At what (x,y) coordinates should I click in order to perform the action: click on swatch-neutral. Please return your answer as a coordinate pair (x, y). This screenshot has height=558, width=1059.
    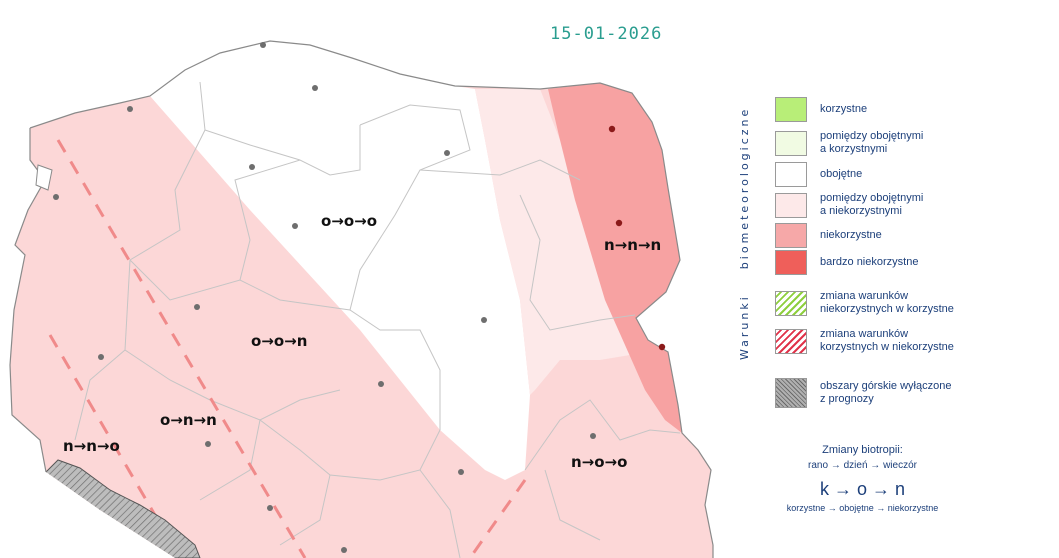
    Looking at the image, I should click on (791, 174).